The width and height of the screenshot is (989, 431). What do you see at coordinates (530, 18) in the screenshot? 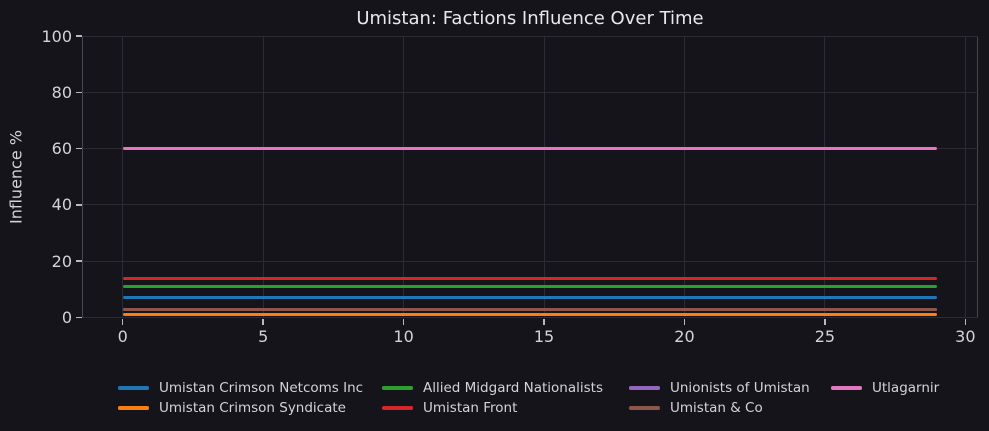
I see `chart-title: Umistan: Factions Influence Over Time` at bounding box center [530, 18].